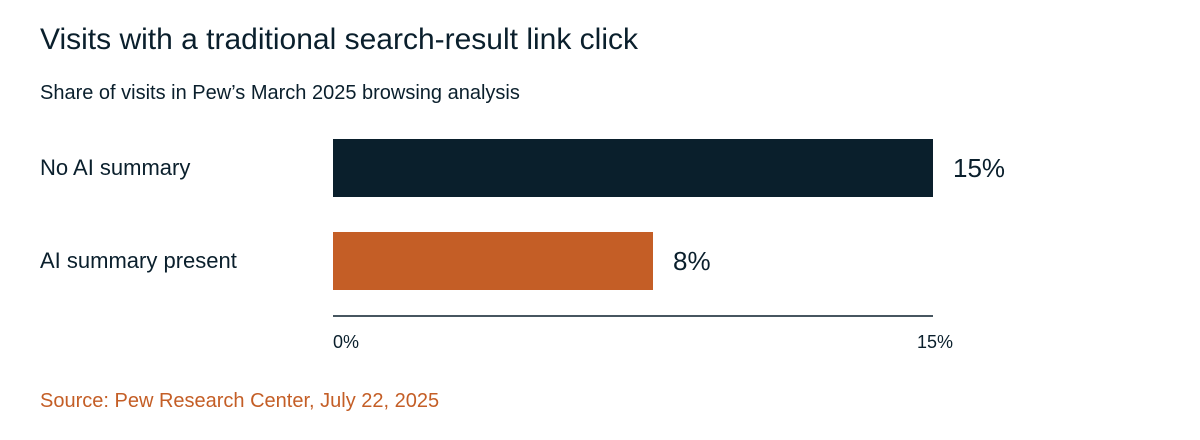 This screenshot has width=1200, height=440. Describe the element at coordinates (979, 168) in the screenshot. I see `value-label: 15%` at that location.